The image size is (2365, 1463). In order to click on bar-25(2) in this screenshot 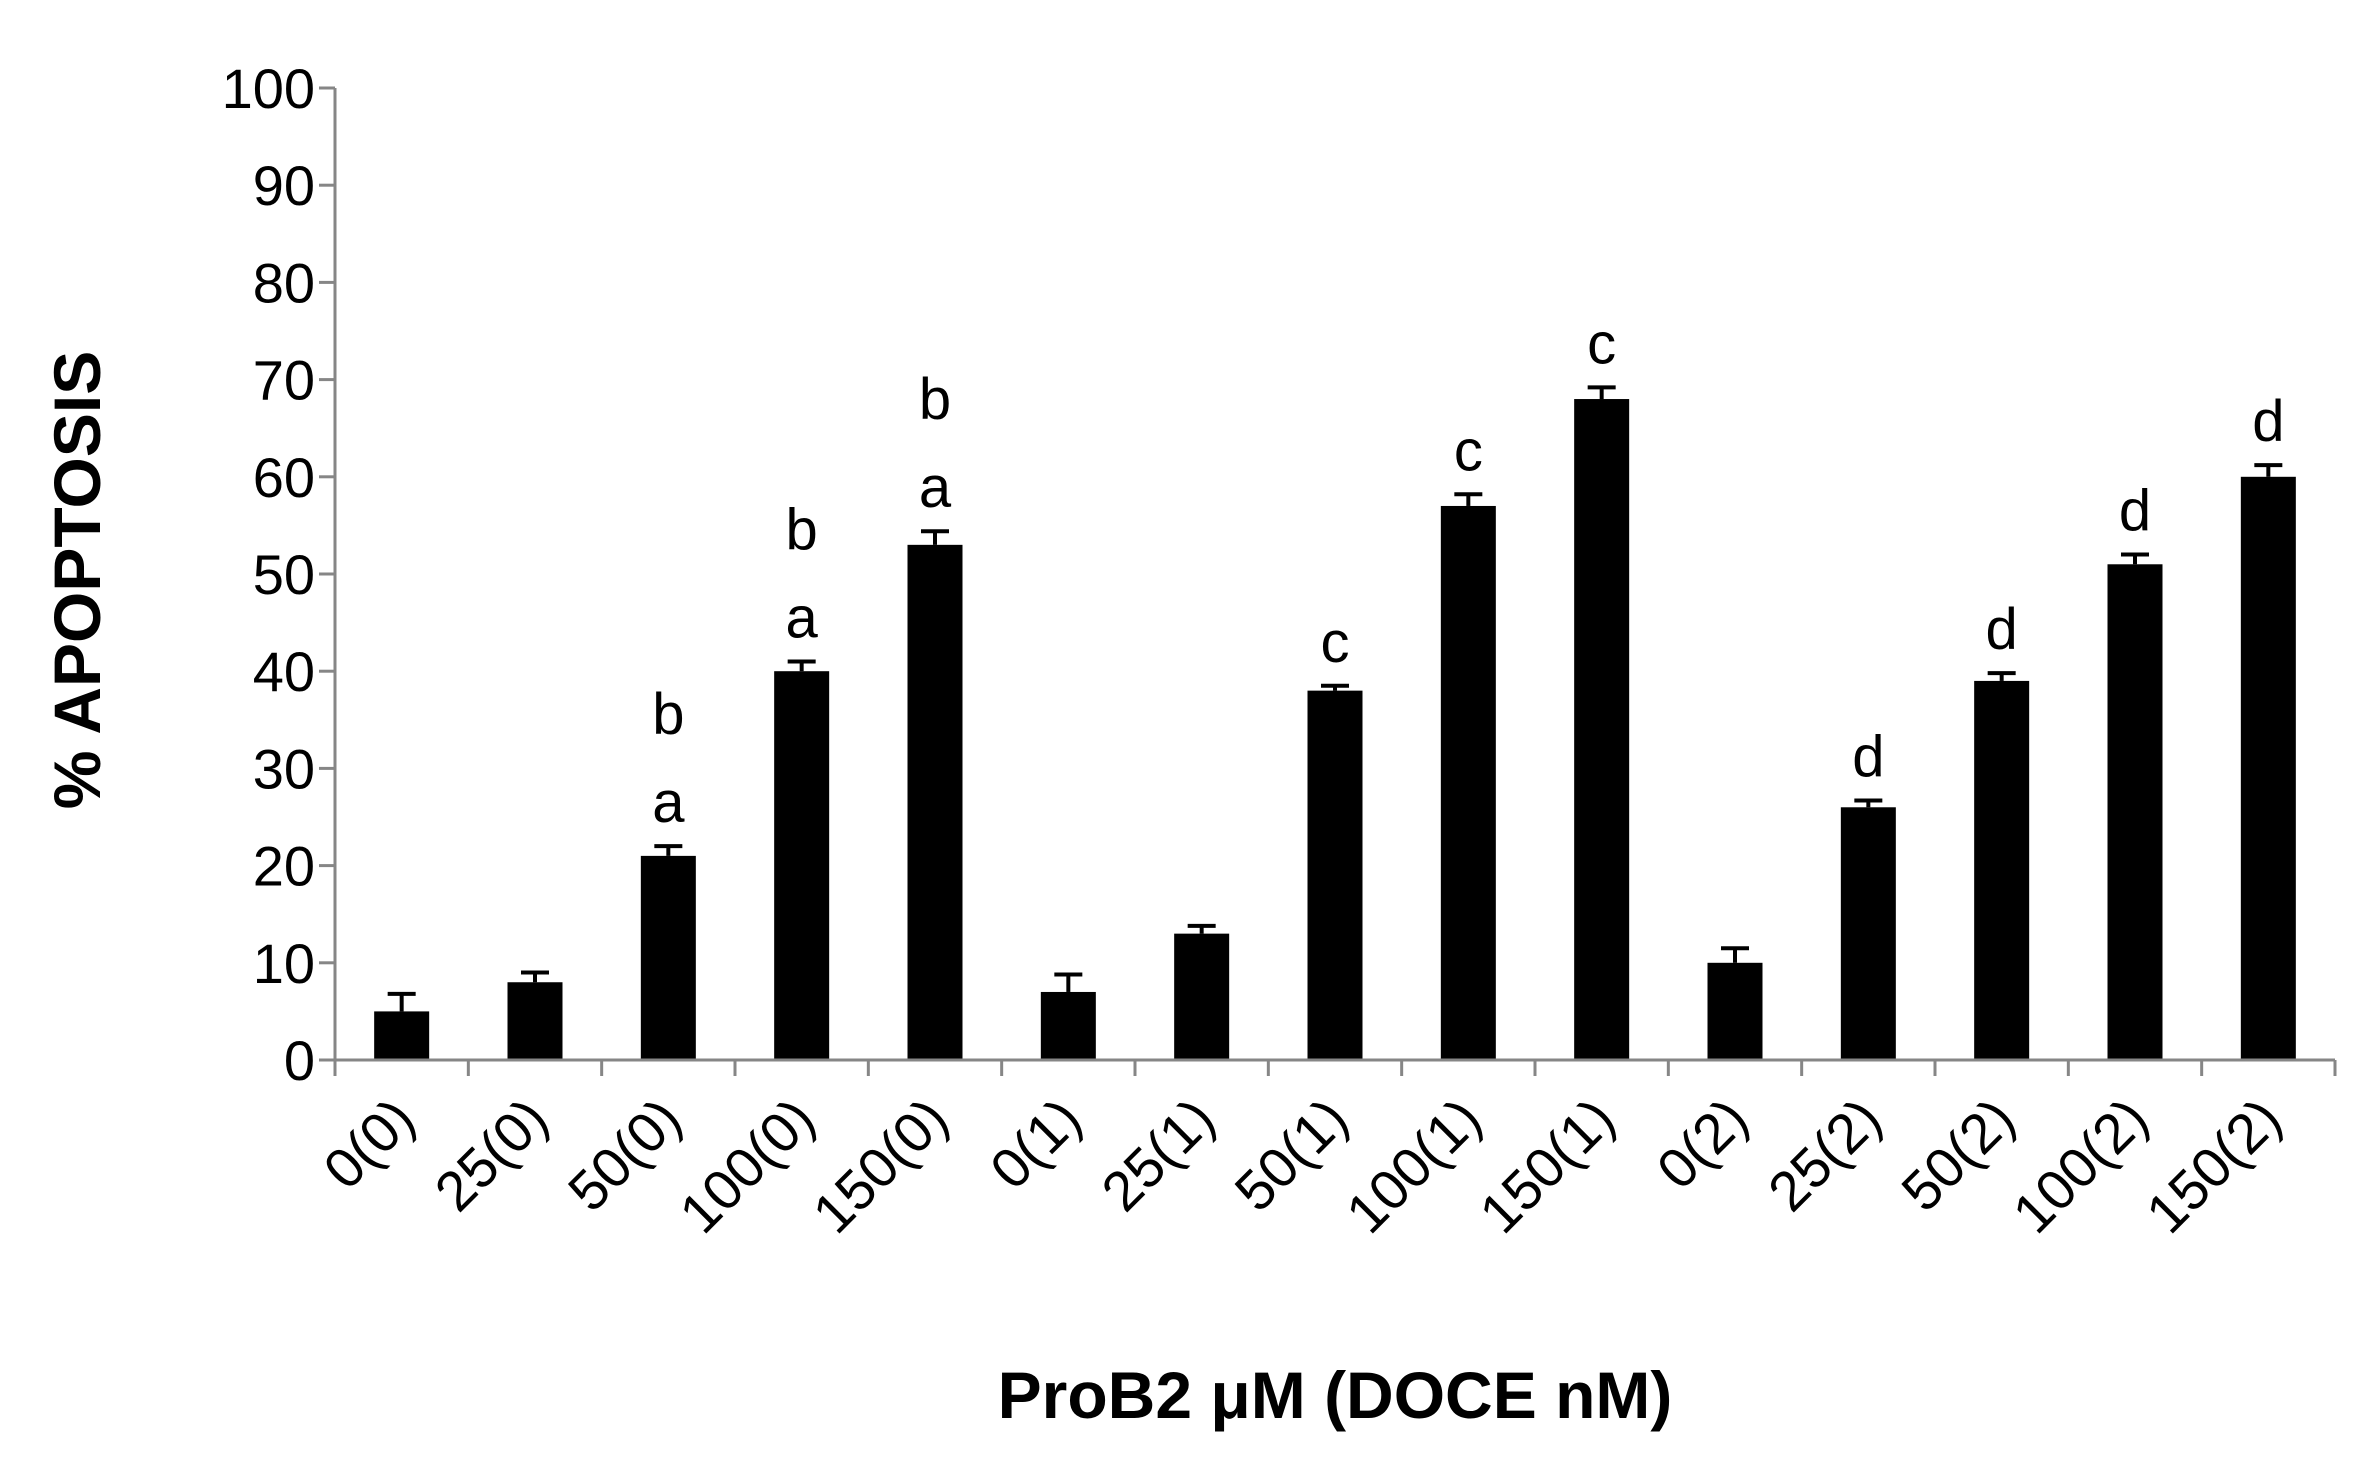, I will do `click(1868, 933)`.